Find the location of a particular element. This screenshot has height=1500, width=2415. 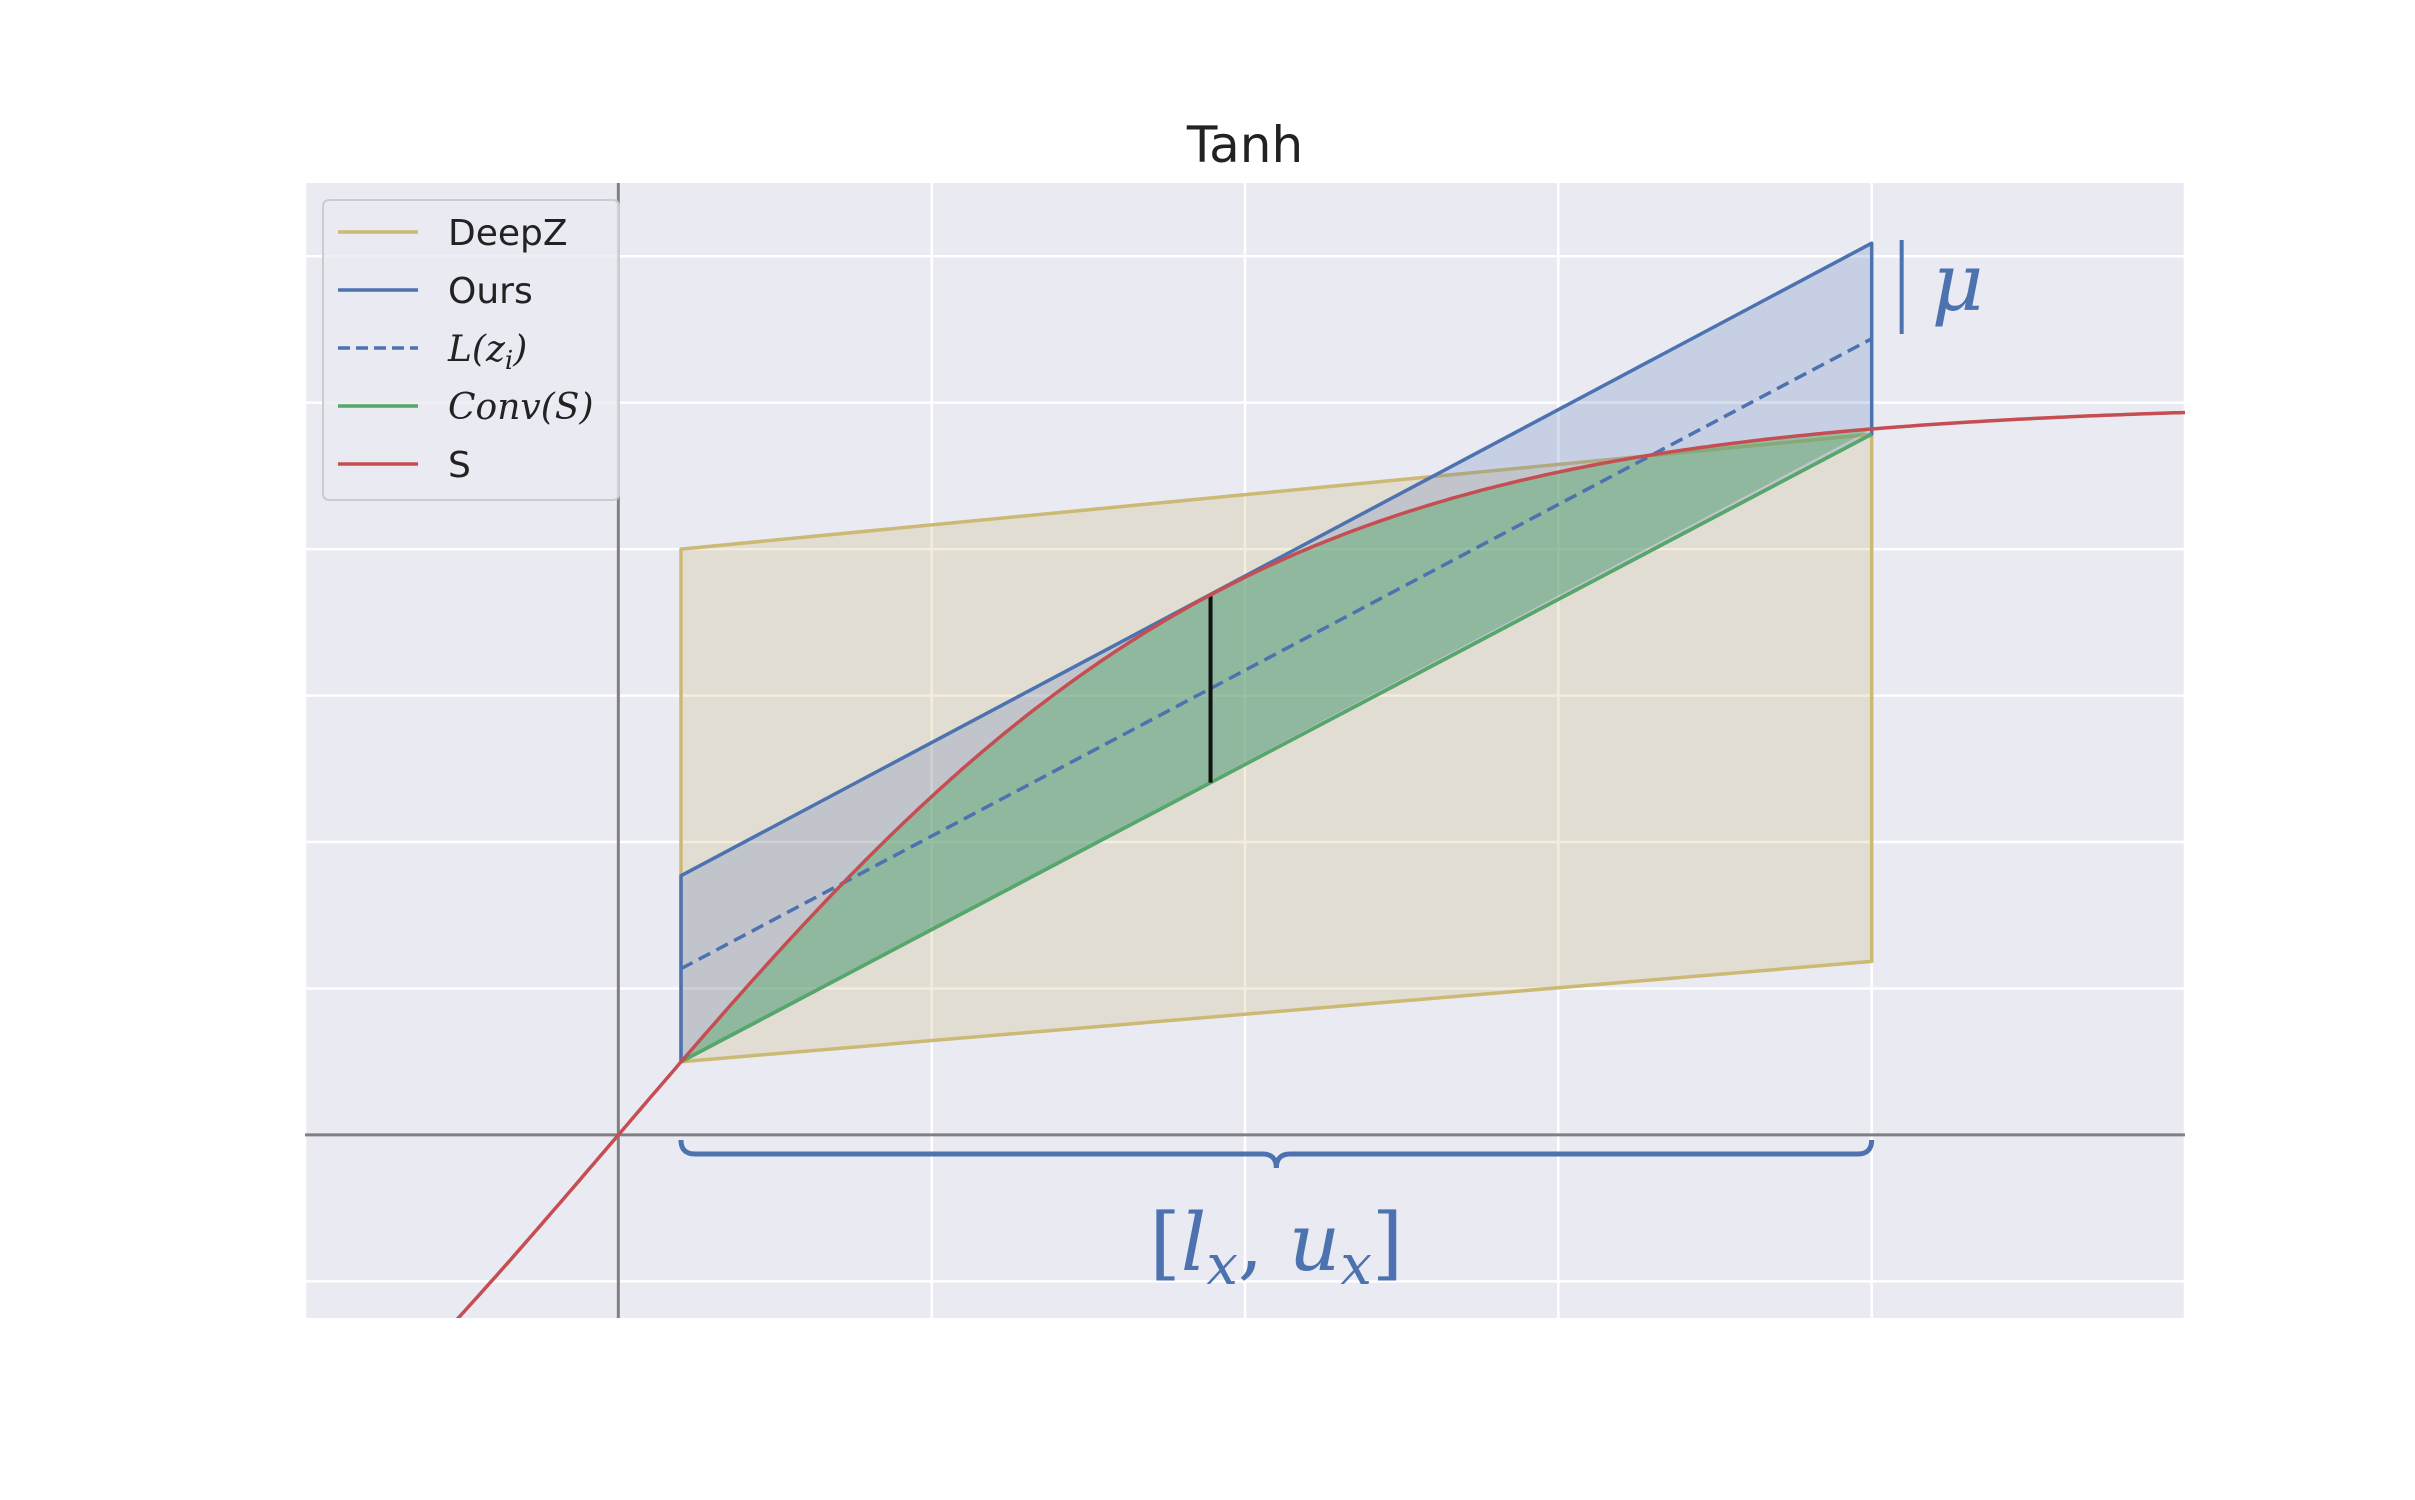

legend: DeepZ Ours L(zi) Conv(S) S is located at coordinates (471, 350).